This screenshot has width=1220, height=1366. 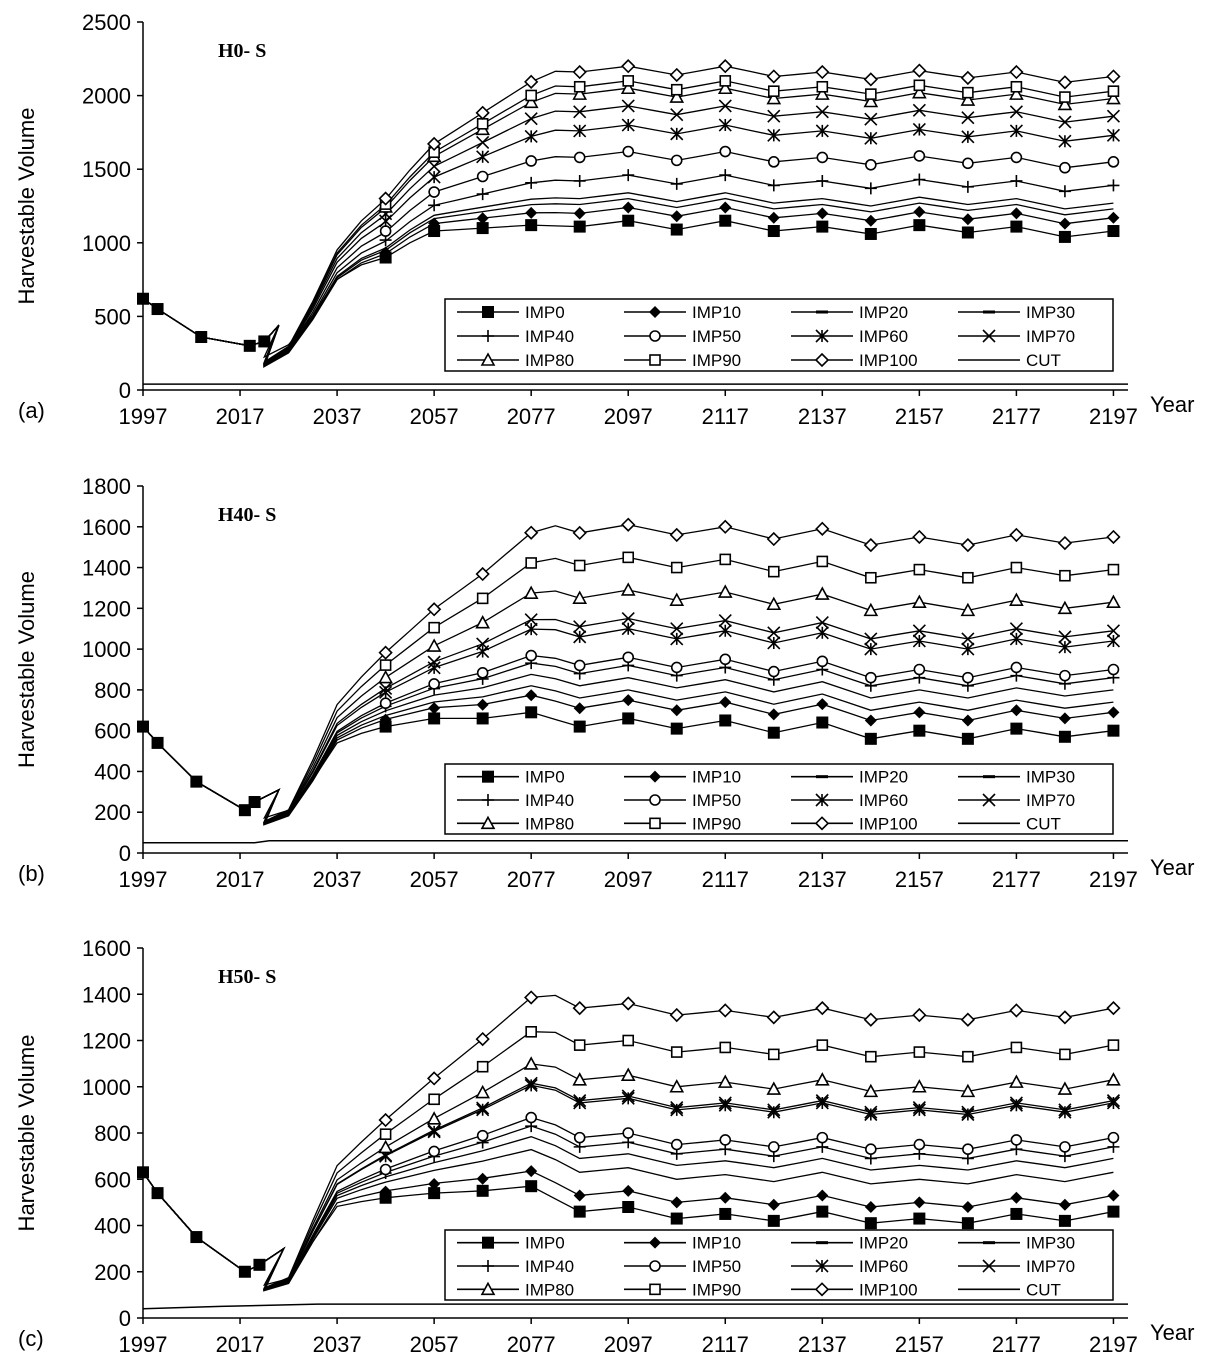 I want to click on panel-title: H40- S, so click(x=247, y=515).